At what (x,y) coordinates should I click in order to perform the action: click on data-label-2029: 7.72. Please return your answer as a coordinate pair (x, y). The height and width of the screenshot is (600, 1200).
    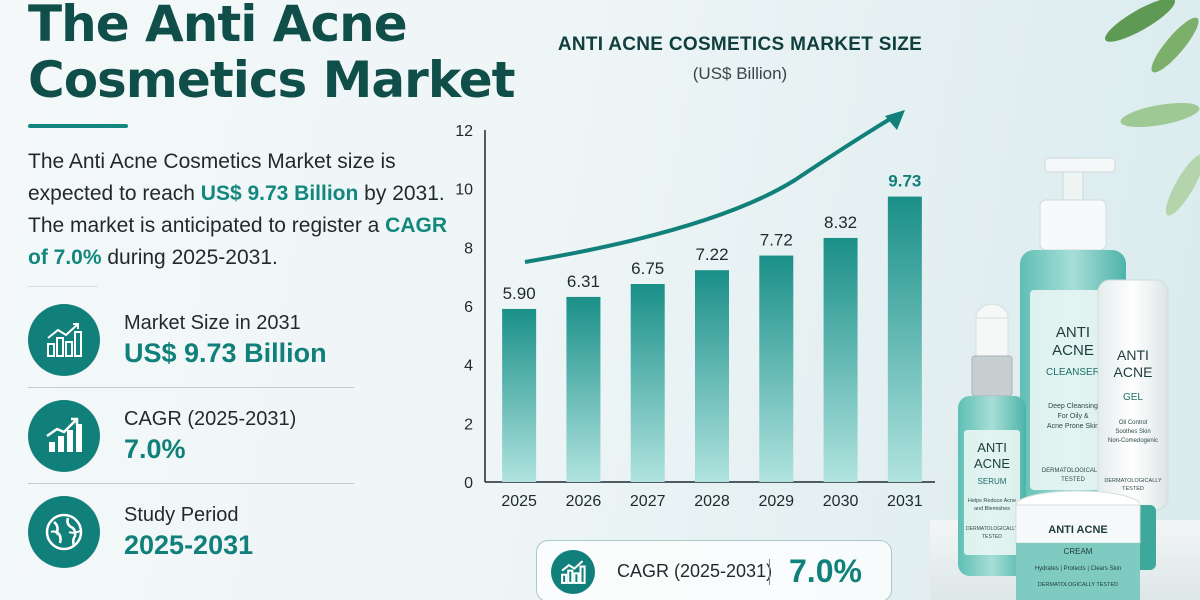
    Looking at the image, I should click on (776, 240).